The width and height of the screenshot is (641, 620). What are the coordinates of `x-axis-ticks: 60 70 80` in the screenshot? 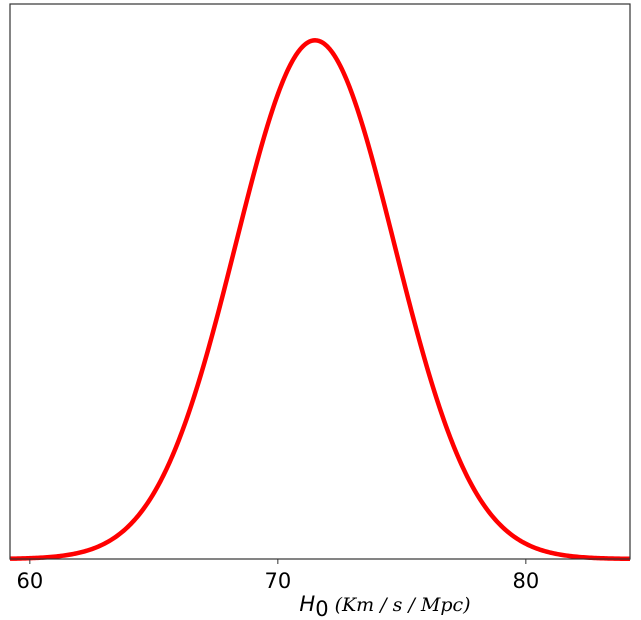 It's located at (277, 576).